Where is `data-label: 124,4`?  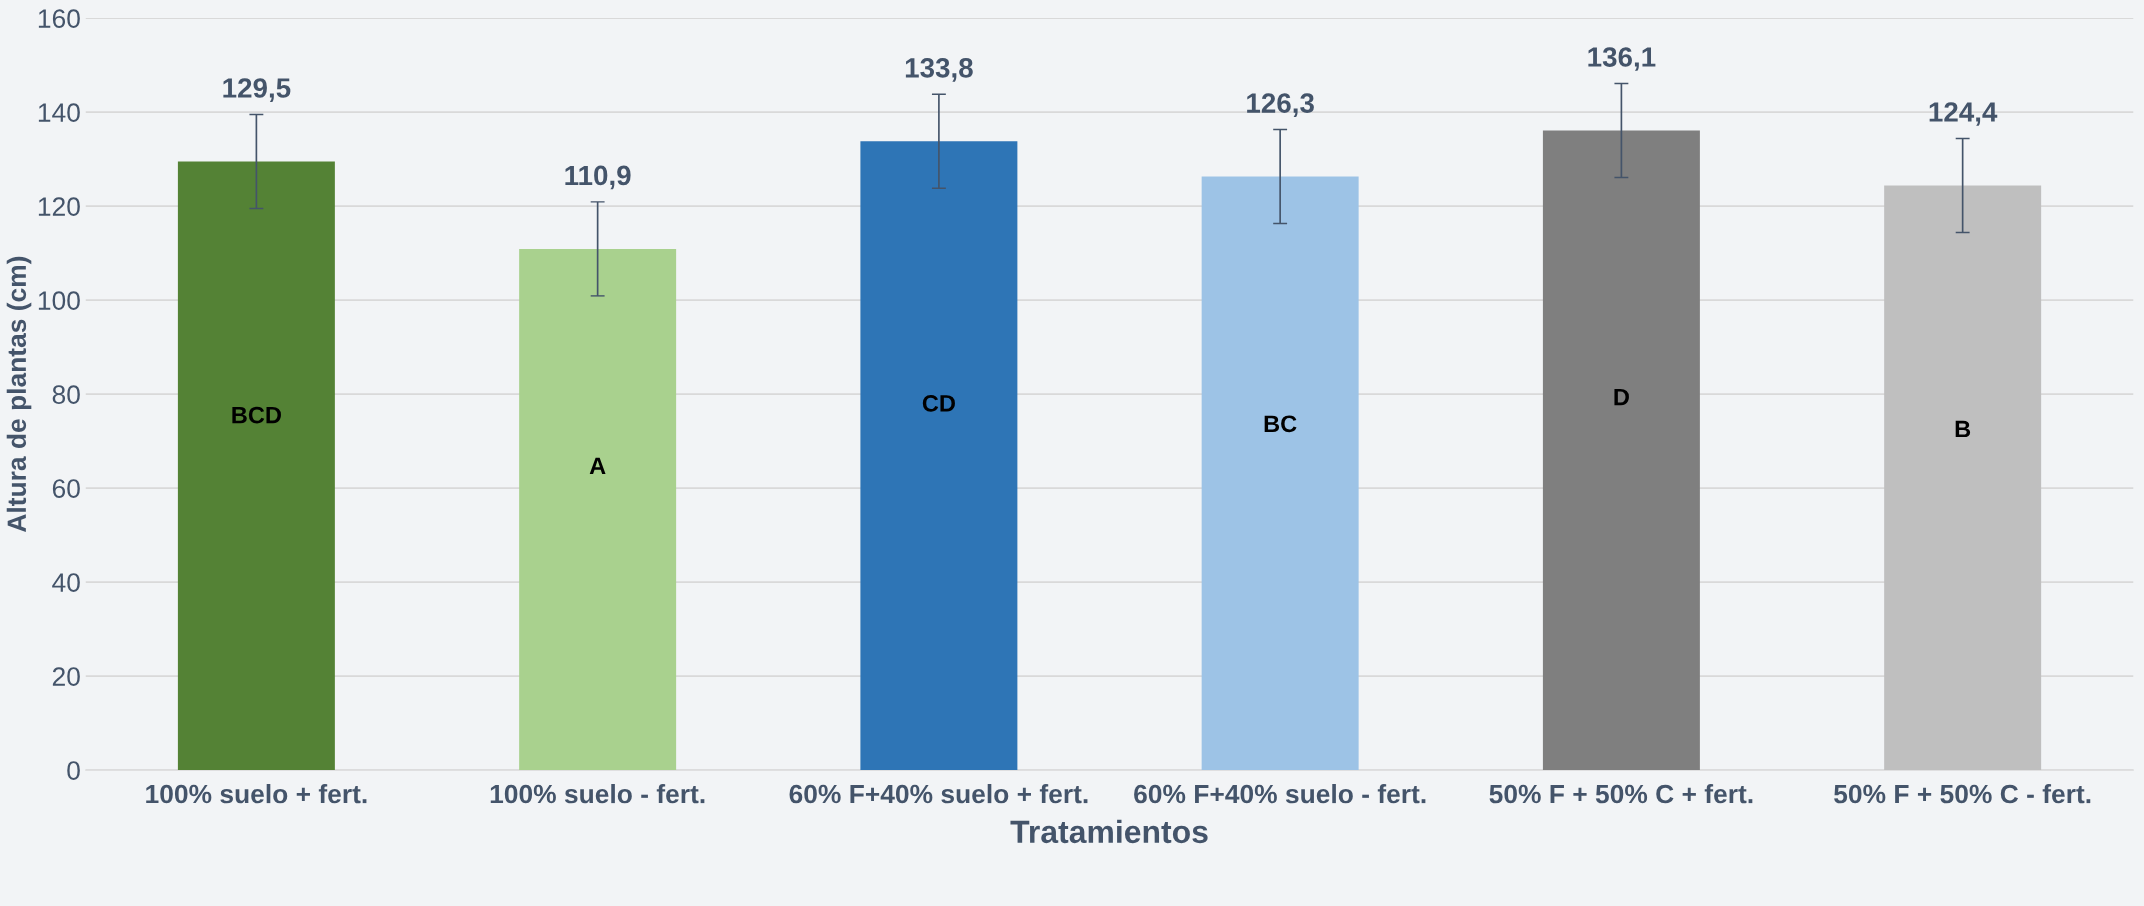
data-label: 124,4 is located at coordinates (1963, 114).